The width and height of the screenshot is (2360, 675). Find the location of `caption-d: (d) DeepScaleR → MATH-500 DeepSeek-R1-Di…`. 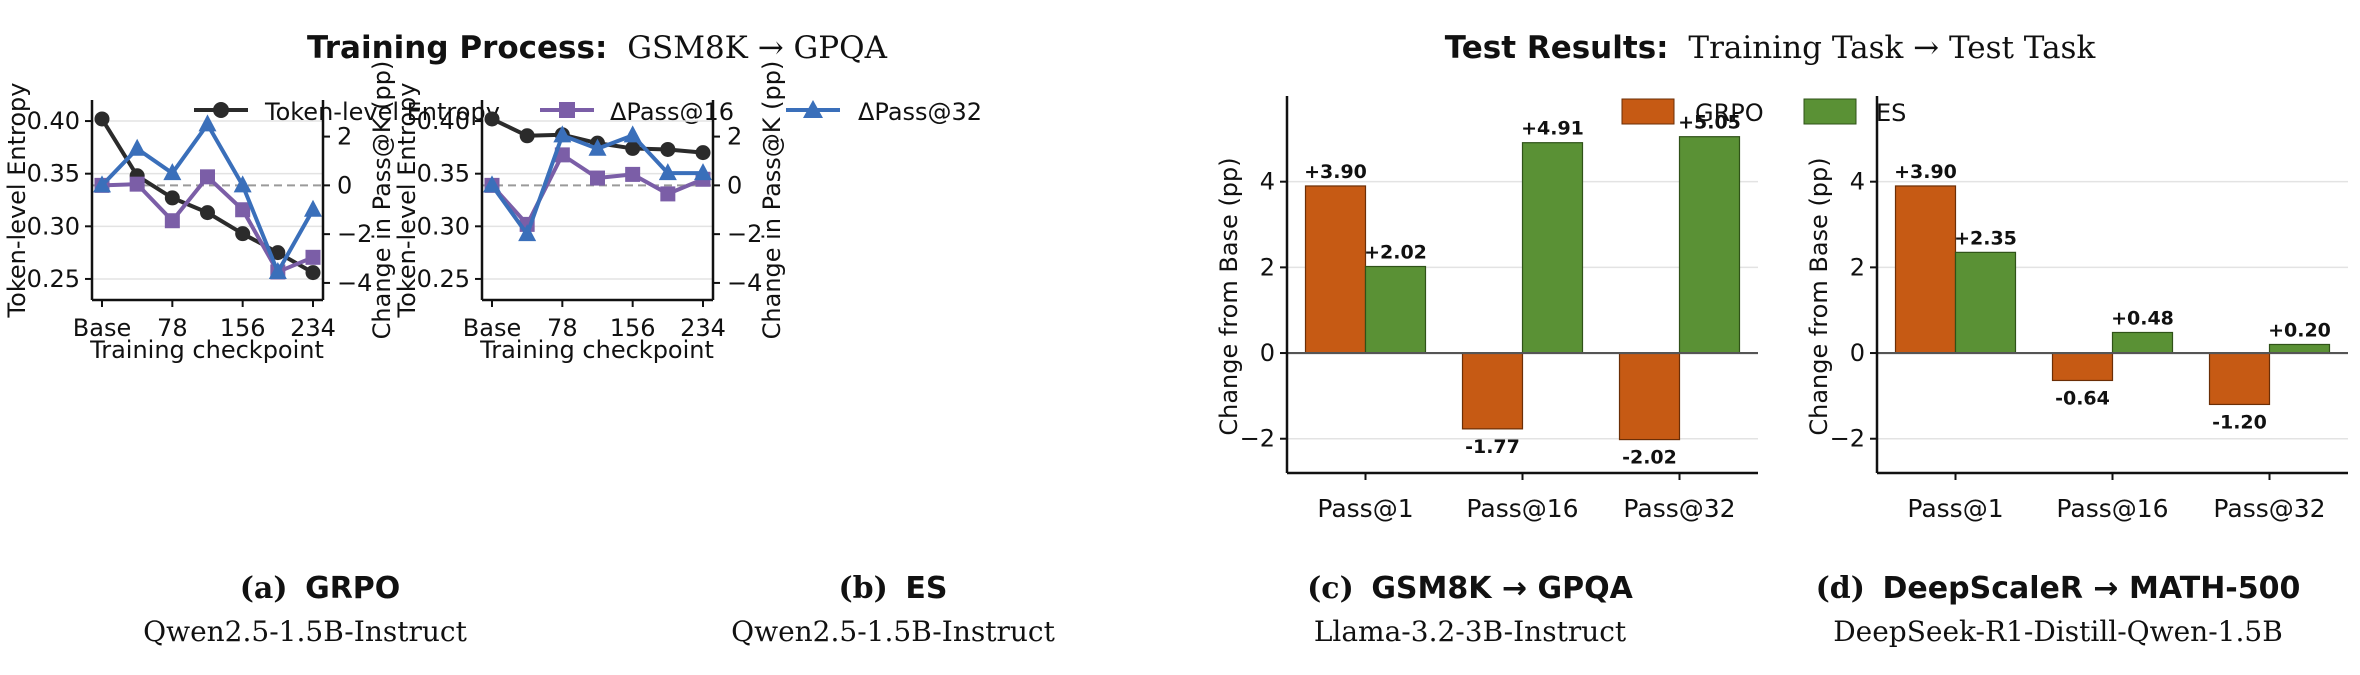

caption-d: (d) DeepScaleR → MATH-500 DeepSeek-R1-Di… is located at coordinates (2058, 609).